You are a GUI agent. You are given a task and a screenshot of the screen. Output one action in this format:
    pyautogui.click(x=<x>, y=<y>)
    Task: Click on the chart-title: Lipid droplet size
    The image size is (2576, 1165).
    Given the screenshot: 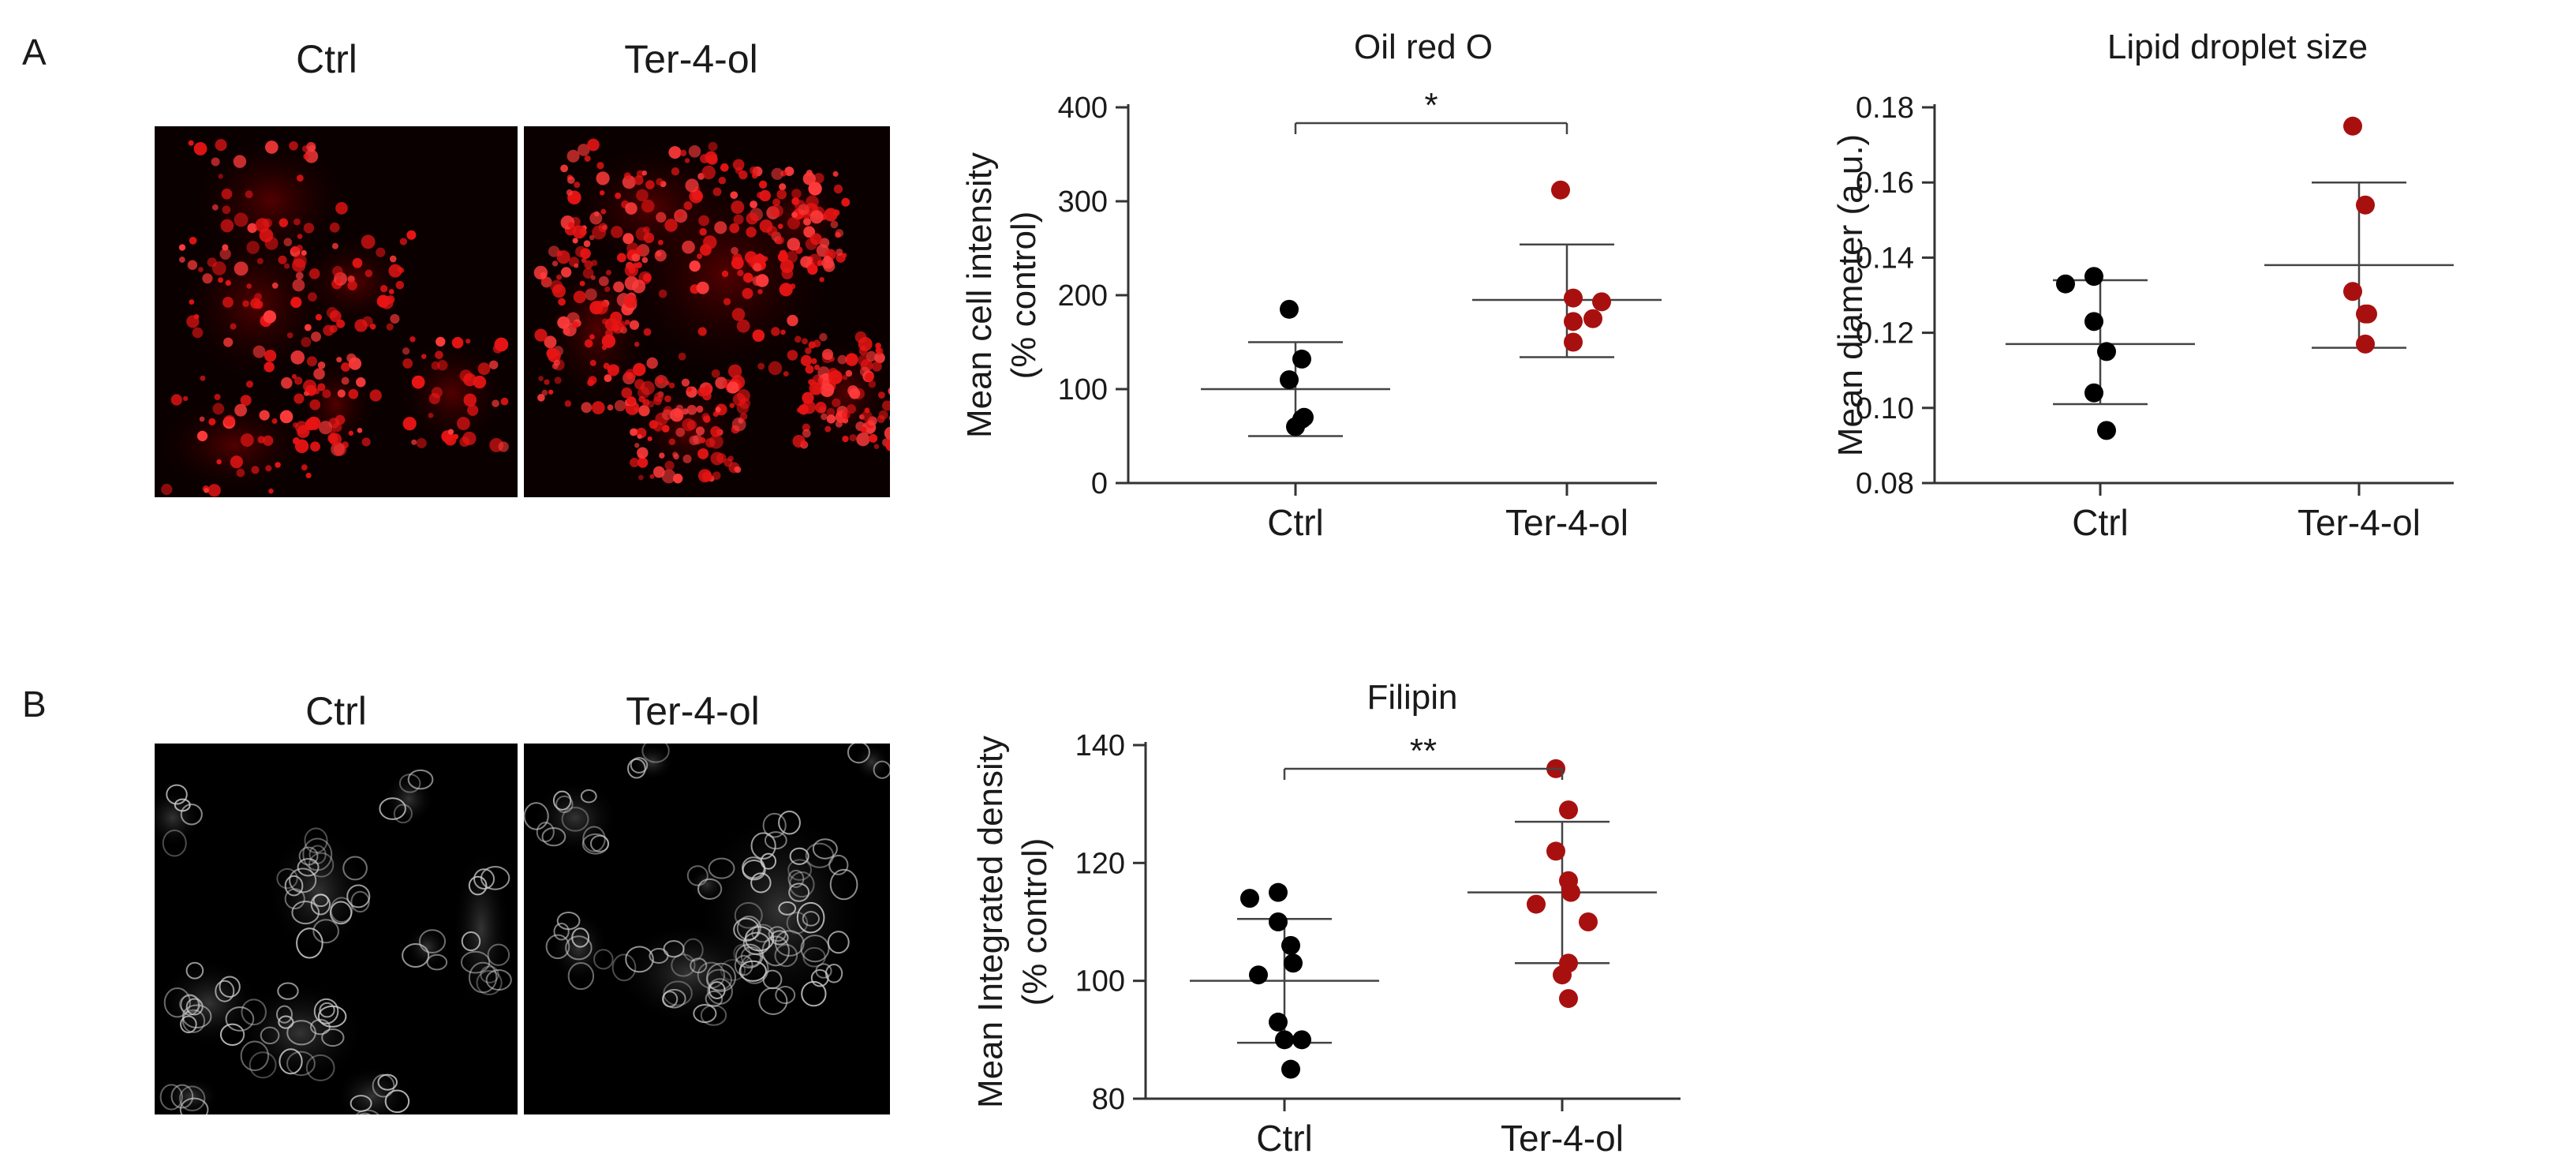 What is the action you would take?
    pyautogui.click(x=2237, y=47)
    